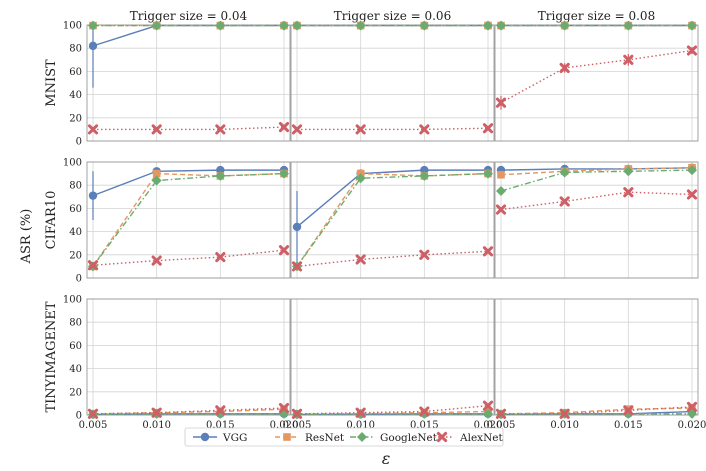  What do you see at coordinates (392, 16) in the screenshot?
I see `panel-title: Trigger size = 0.06` at bounding box center [392, 16].